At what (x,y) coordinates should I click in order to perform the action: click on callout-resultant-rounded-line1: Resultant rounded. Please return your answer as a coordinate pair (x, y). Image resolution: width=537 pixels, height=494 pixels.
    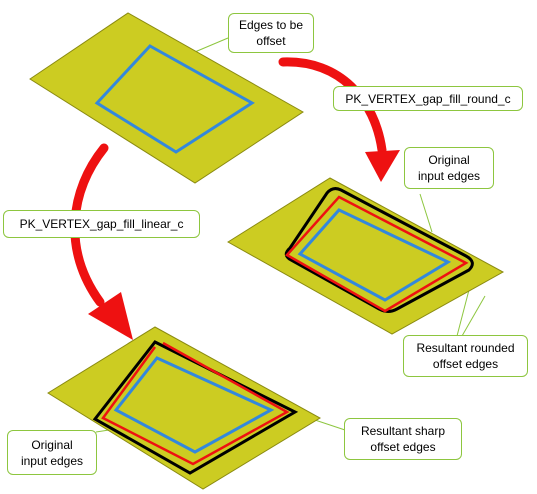
    Looking at the image, I should click on (465, 348).